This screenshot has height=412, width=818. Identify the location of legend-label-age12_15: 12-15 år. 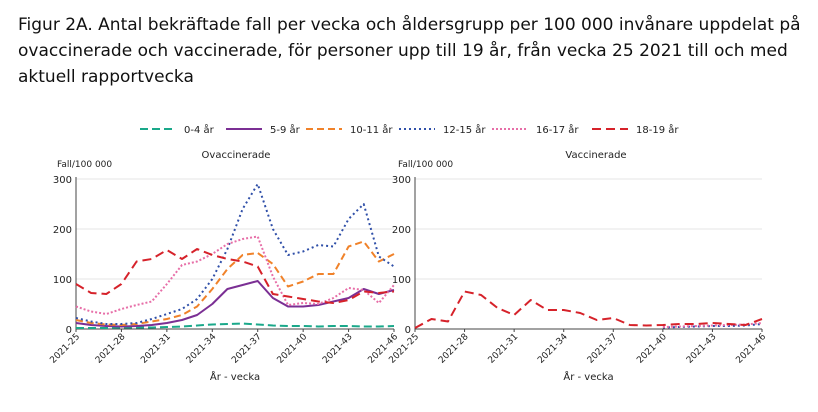
(464, 129).